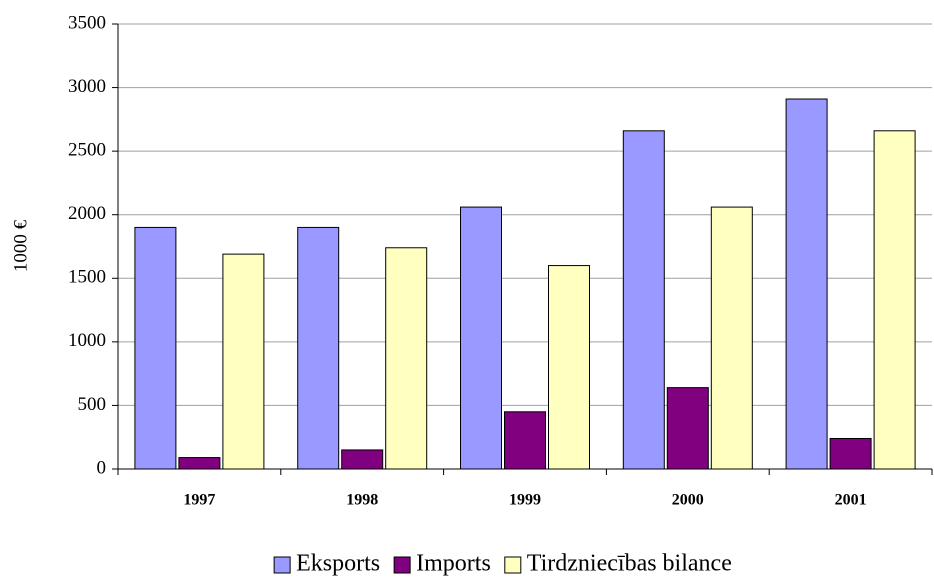 The height and width of the screenshot is (583, 934). I want to click on legend-item: Imports, so click(442, 564).